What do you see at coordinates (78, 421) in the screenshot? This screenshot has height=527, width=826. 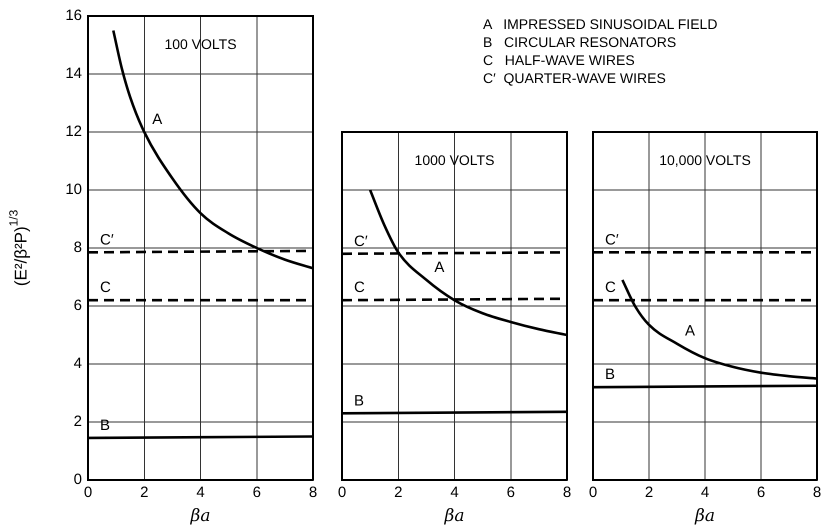 I see `y-tick-label: 2` at bounding box center [78, 421].